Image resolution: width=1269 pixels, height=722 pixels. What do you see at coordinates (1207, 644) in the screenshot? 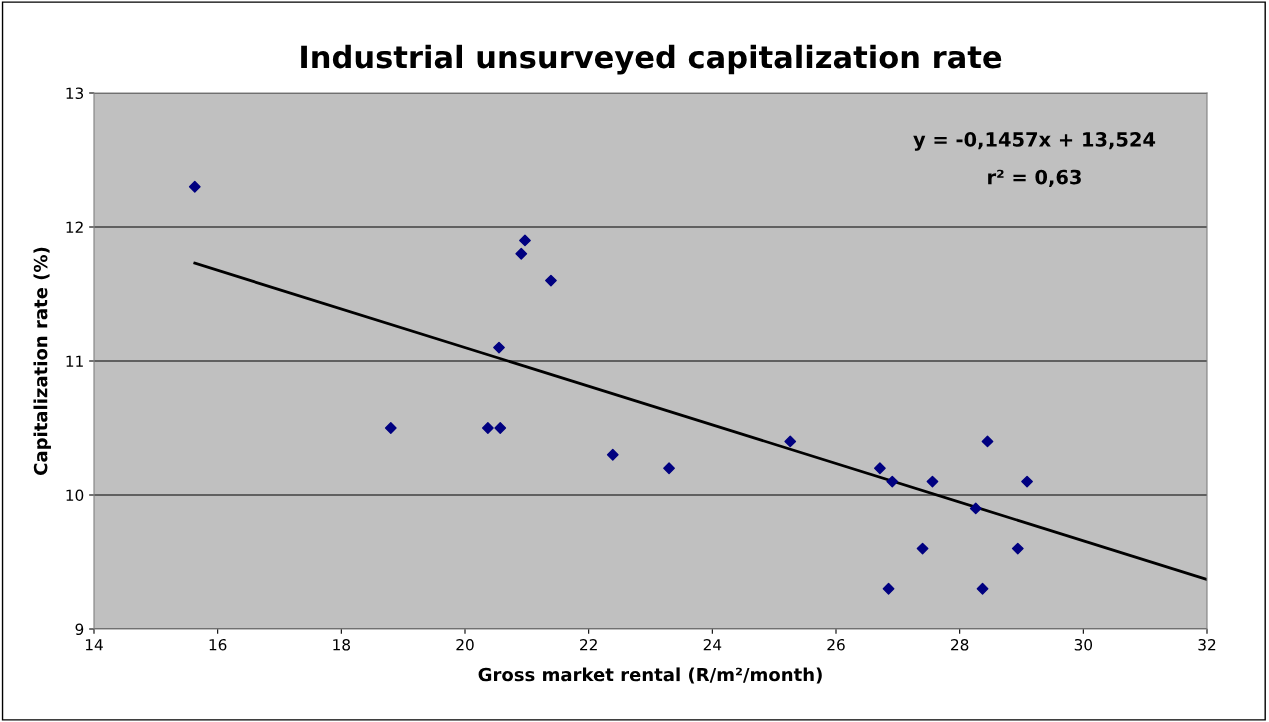
I see `x-tick-label: 32` at bounding box center [1207, 644].